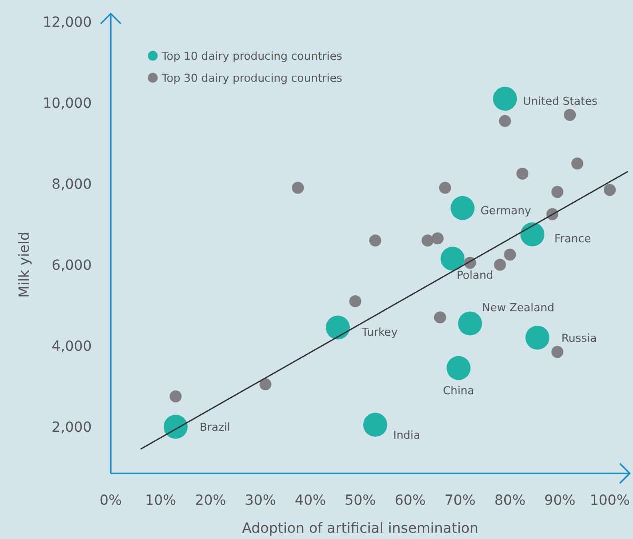 The height and width of the screenshot is (539, 633). I want to click on legend-label: Top 30 dairy producing countries, so click(252, 78).